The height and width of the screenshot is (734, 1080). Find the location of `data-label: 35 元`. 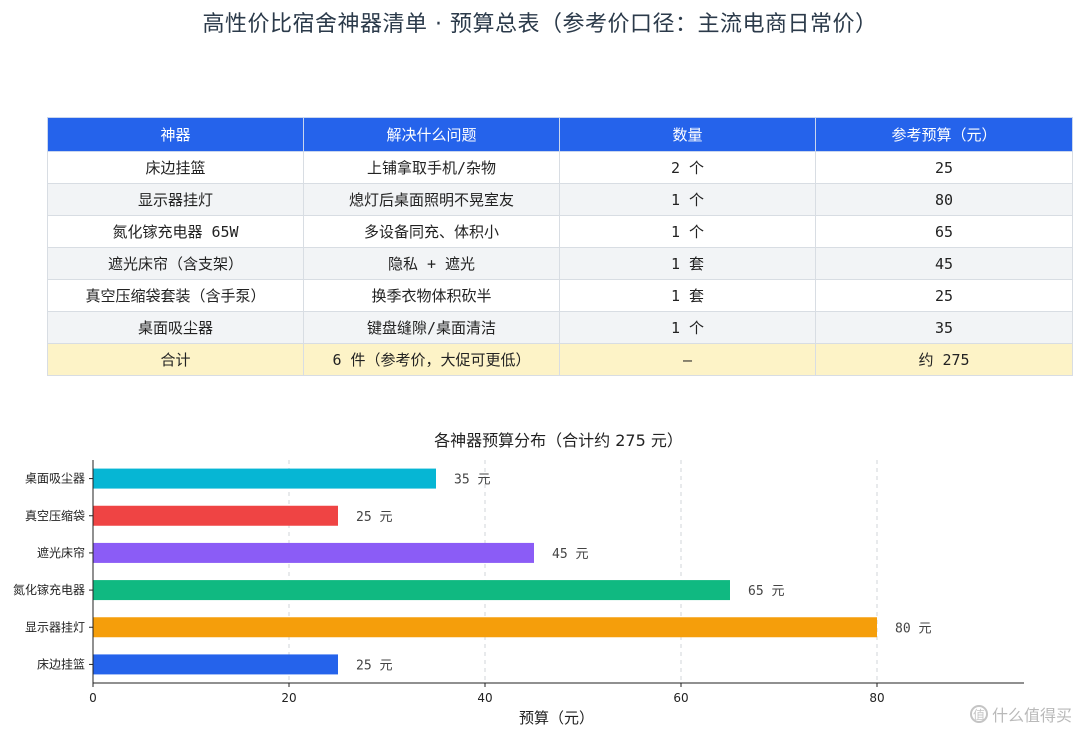

data-label: 35 元 is located at coordinates (472, 480).